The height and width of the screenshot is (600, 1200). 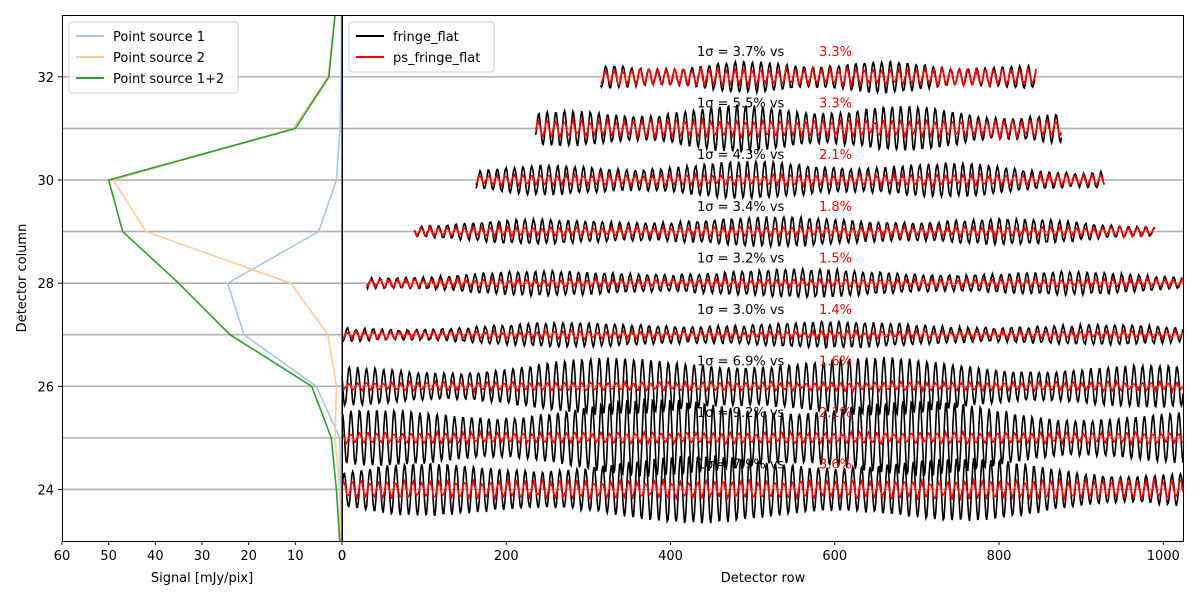 I want to click on left-y-tick-label: 24, so click(x=45, y=490).